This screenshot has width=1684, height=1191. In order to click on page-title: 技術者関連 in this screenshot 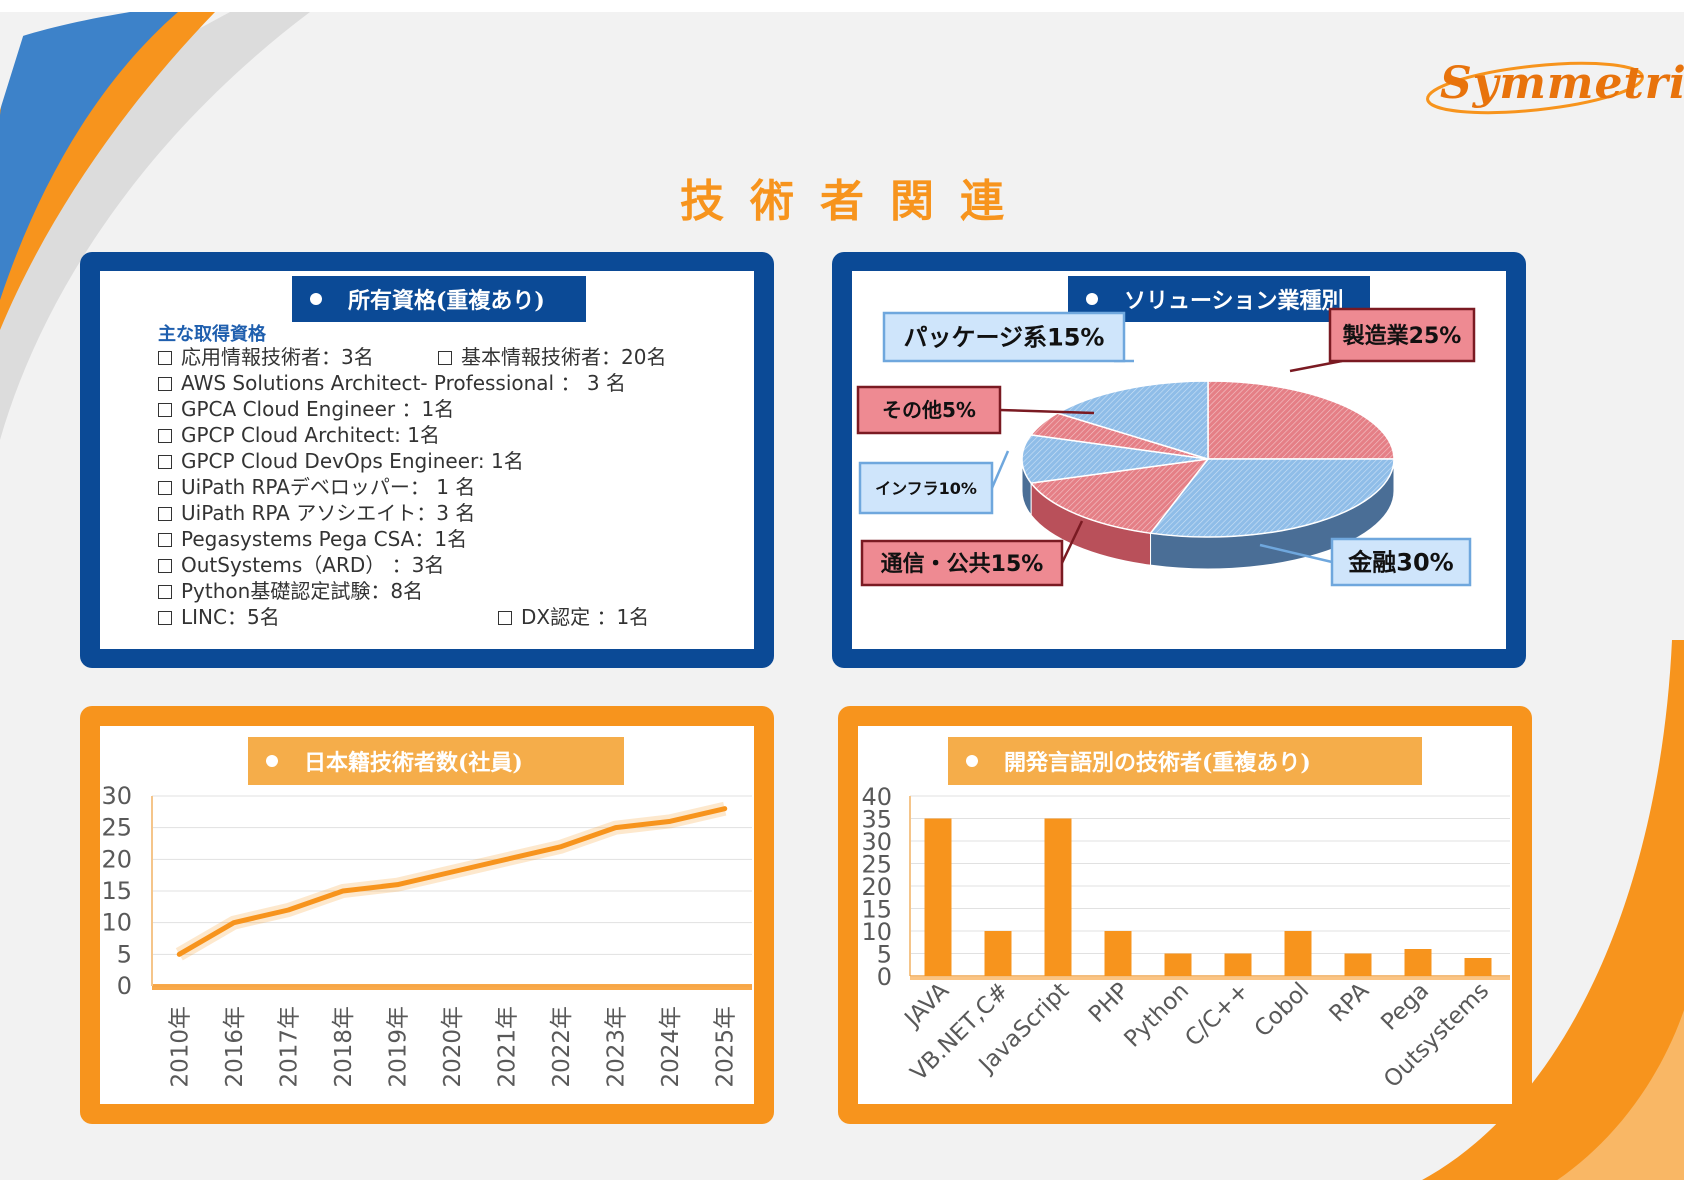, I will do `click(855, 201)`.